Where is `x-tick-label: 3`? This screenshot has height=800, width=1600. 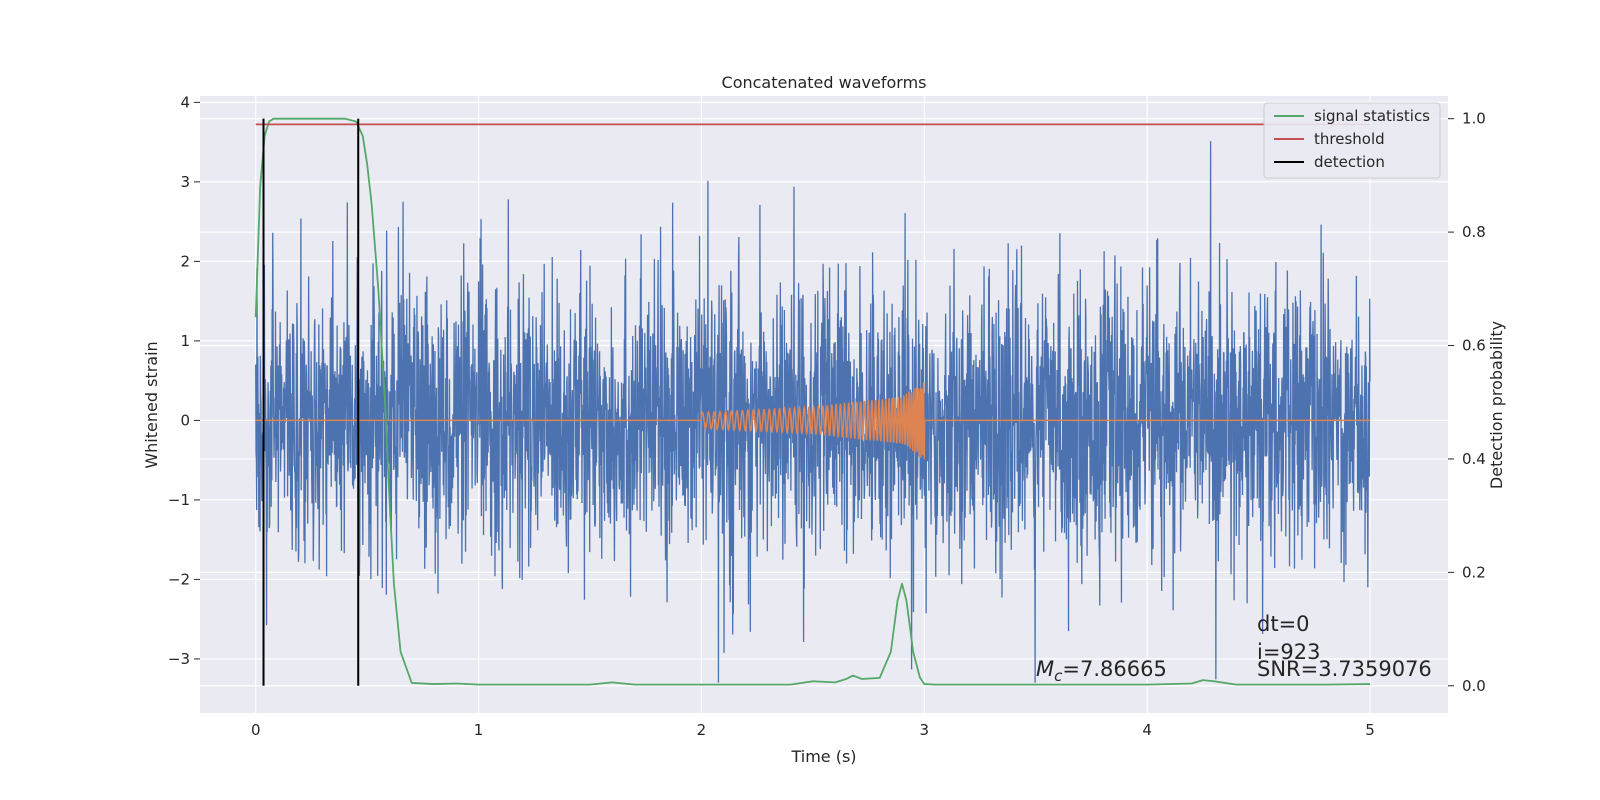
x-tick-label: 3 is located at coordinates (925, 730).